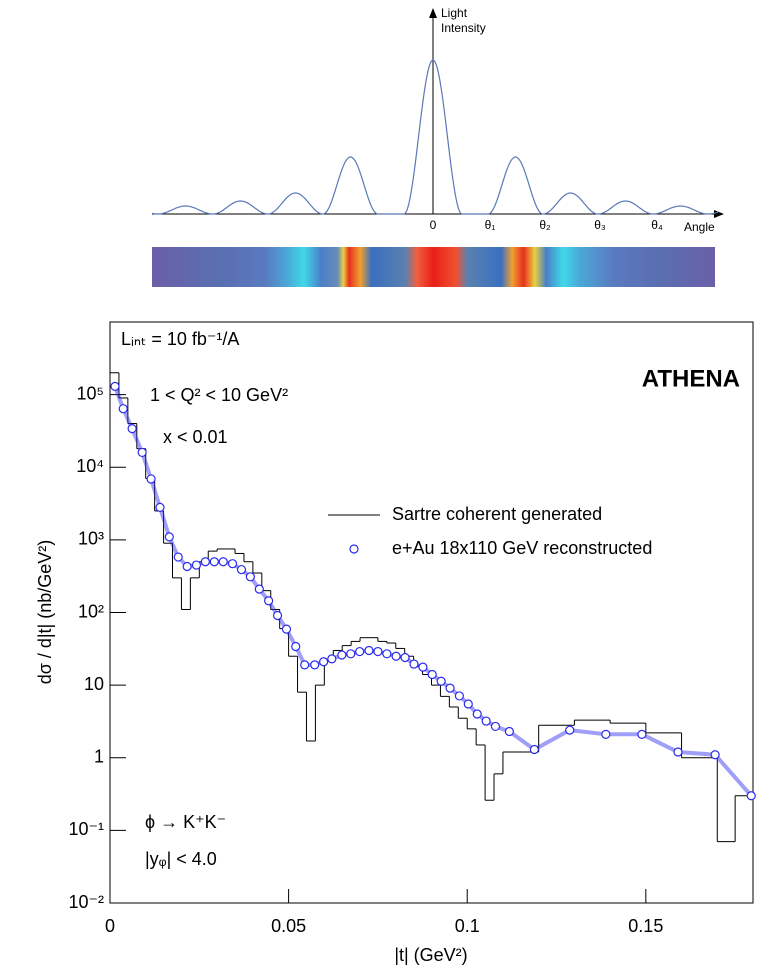 Image resolution: width=777 pixels, height=971 pixels. What do you see at coordinates (94, 684) in the screenshot?
I see `y-tick-label: 10` at bounding box center [94, 684].